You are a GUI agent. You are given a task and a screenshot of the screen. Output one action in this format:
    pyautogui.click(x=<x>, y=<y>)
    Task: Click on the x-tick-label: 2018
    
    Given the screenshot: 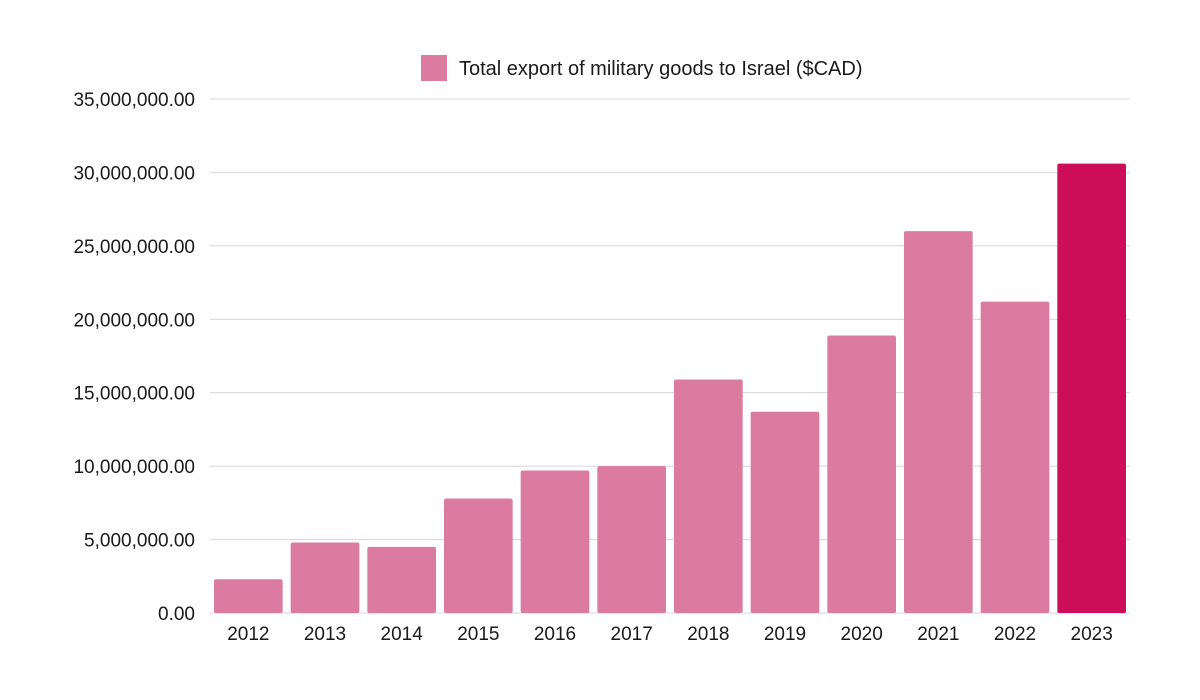 What is the action you would take?
    pyautogui.click(x=708, y=634)
    